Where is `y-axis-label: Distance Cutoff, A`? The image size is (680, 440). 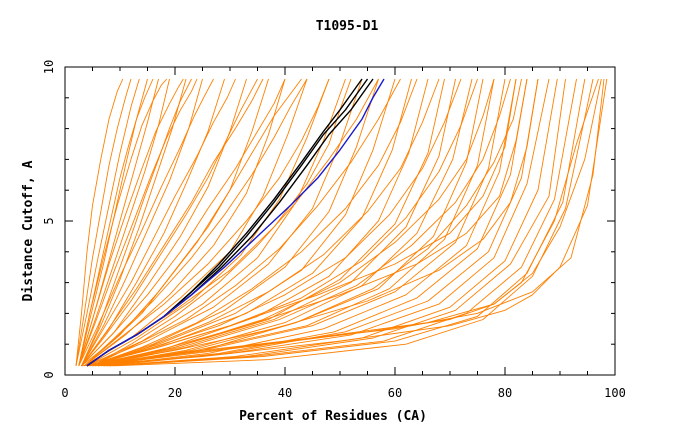
y-axis-label: Distance Cutoff, A is located at coordinates (28, 230).